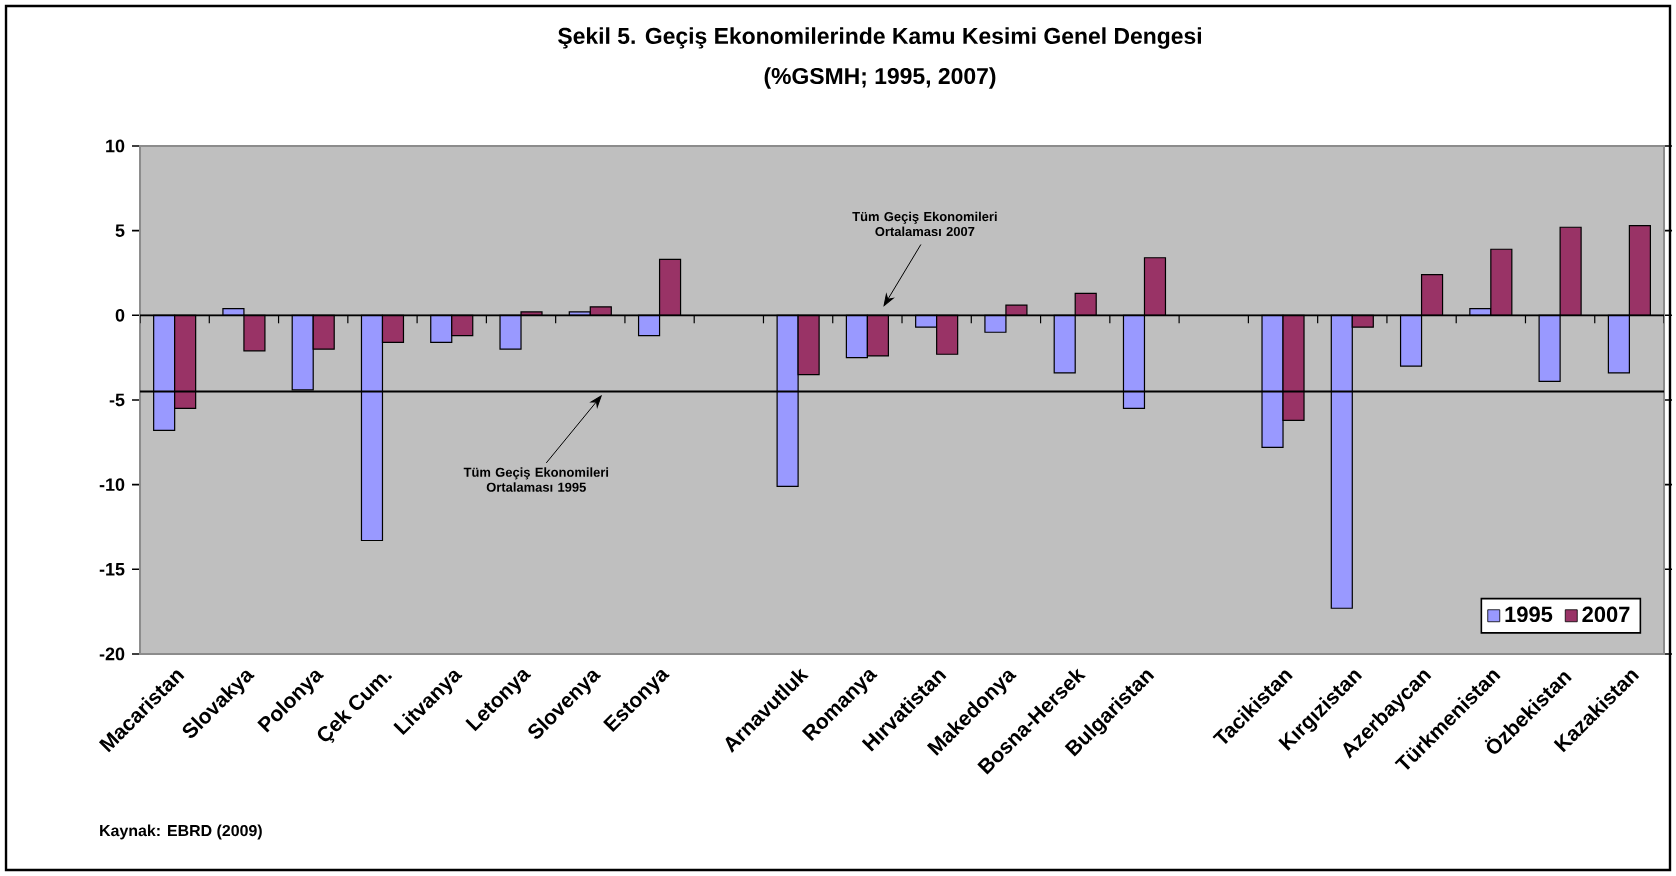 This screenshot has height=876, width=1676. Describe the element at coordinates (1606, 614) in the screenshot. I see `legend-label: 2007` at that location.